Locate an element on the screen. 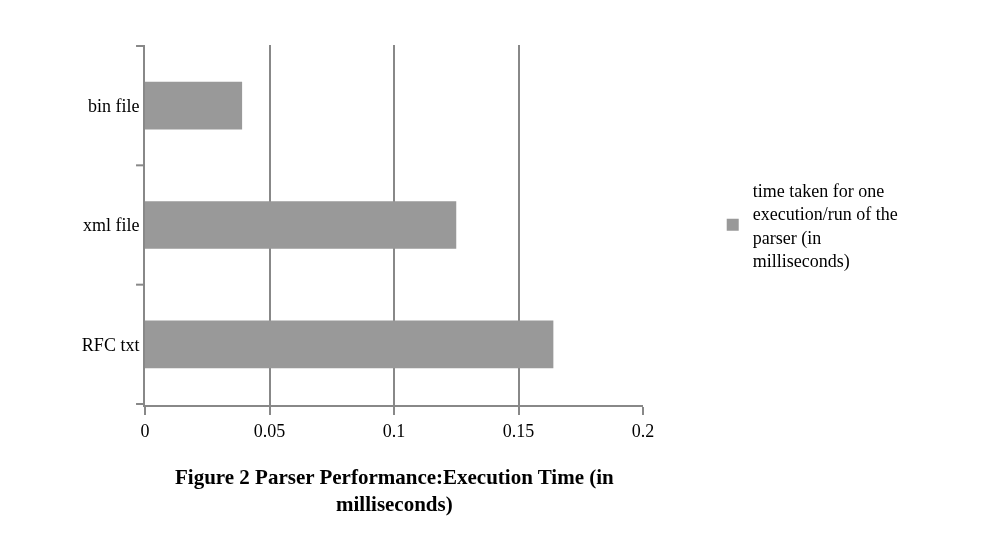 Image resolution: width=1008 pixels, height=533 pixels. text: Figure 2 Parser Performance:Execution Time (in milliseconds) is located at coordinates (395, 491).